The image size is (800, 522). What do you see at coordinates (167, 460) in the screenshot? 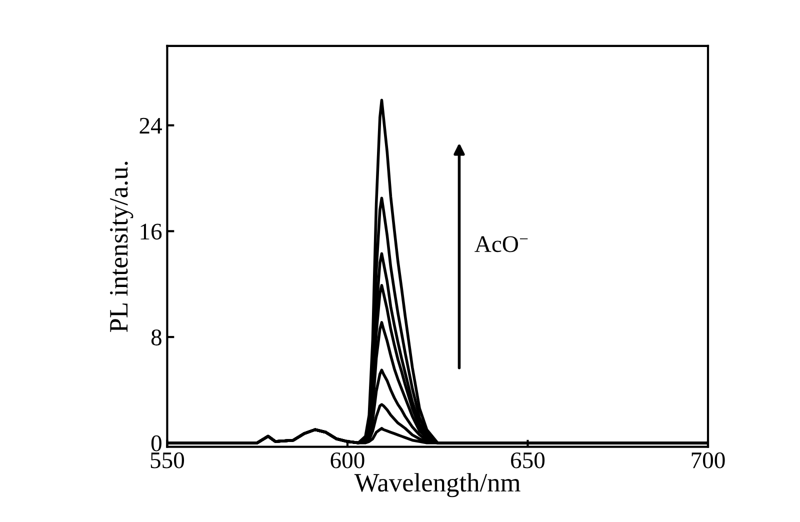
I see `x-tick-label: 550` at bounding box center [167, 460].